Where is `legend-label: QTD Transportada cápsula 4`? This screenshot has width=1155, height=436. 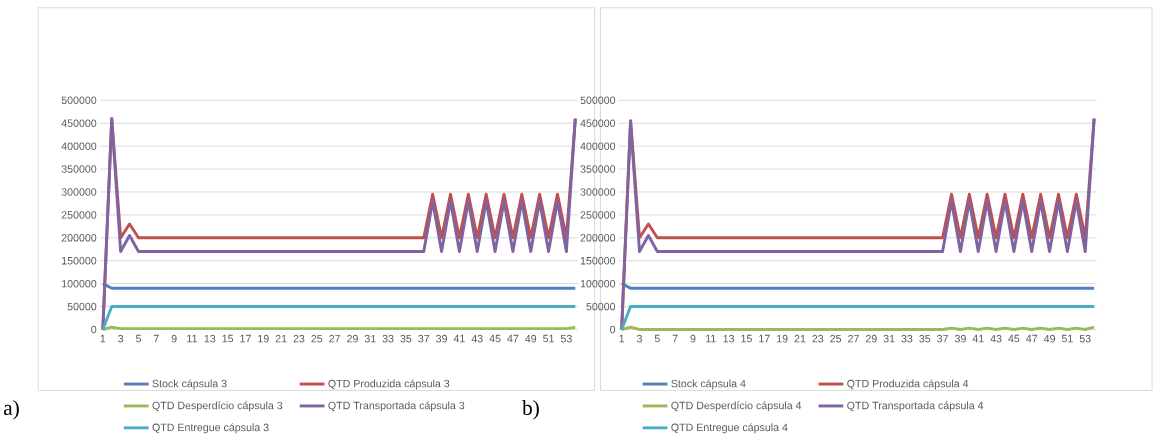 legend-label: QTD Transportada cápsula 4 is located at coordinates (915, 406).